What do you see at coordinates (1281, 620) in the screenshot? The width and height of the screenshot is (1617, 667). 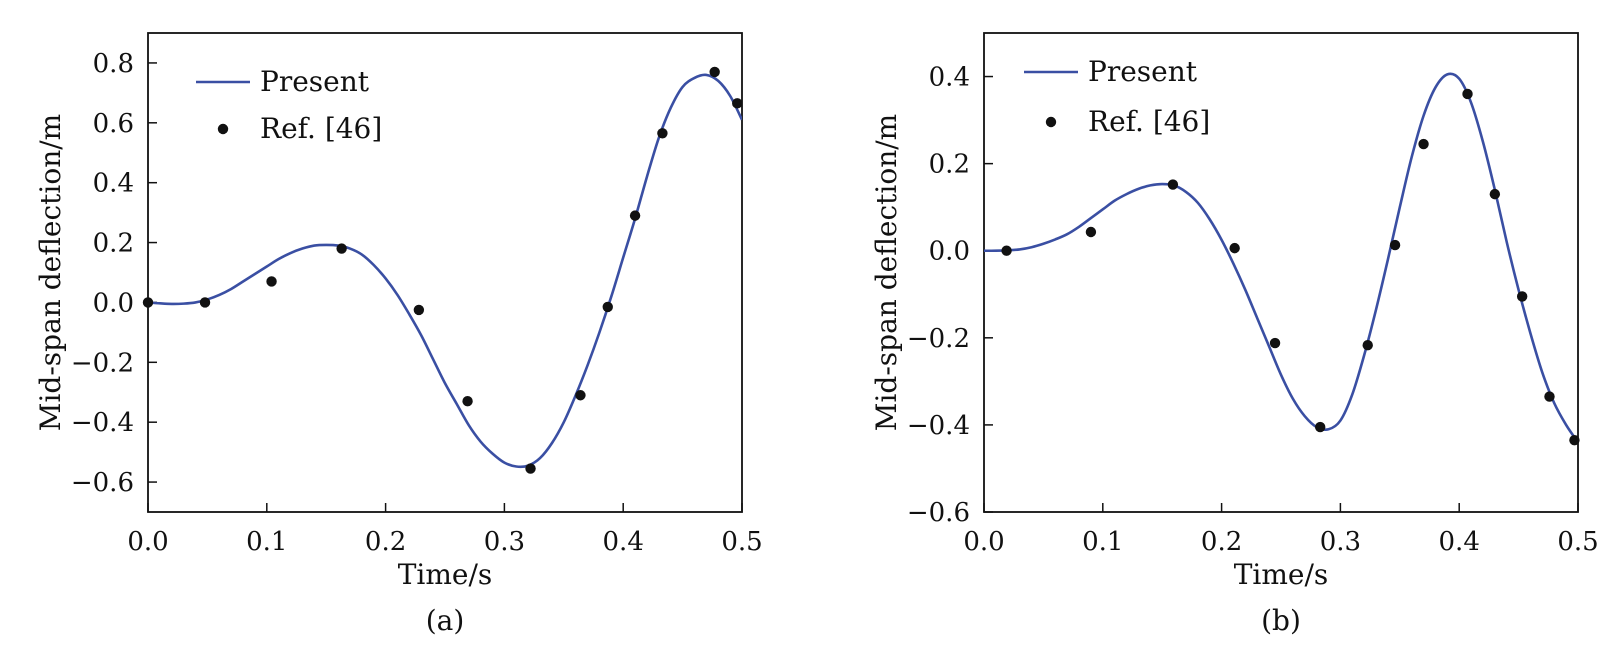 I see `panel-label: (b)` at bounding box center [1281, 620].